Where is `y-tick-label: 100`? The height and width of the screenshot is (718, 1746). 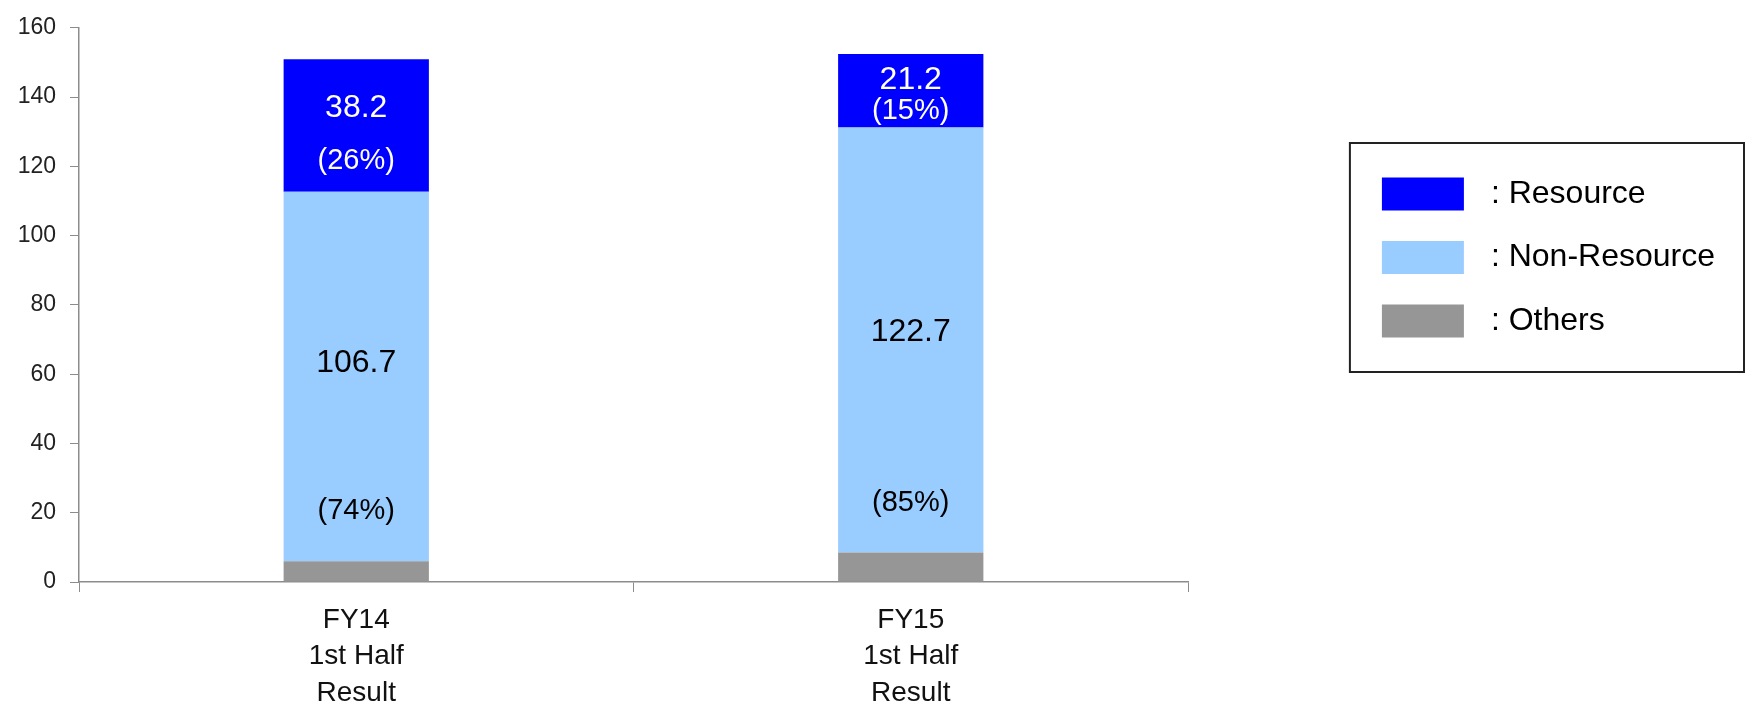 y-tick-label: 100 is located at coordinates (36, 233).